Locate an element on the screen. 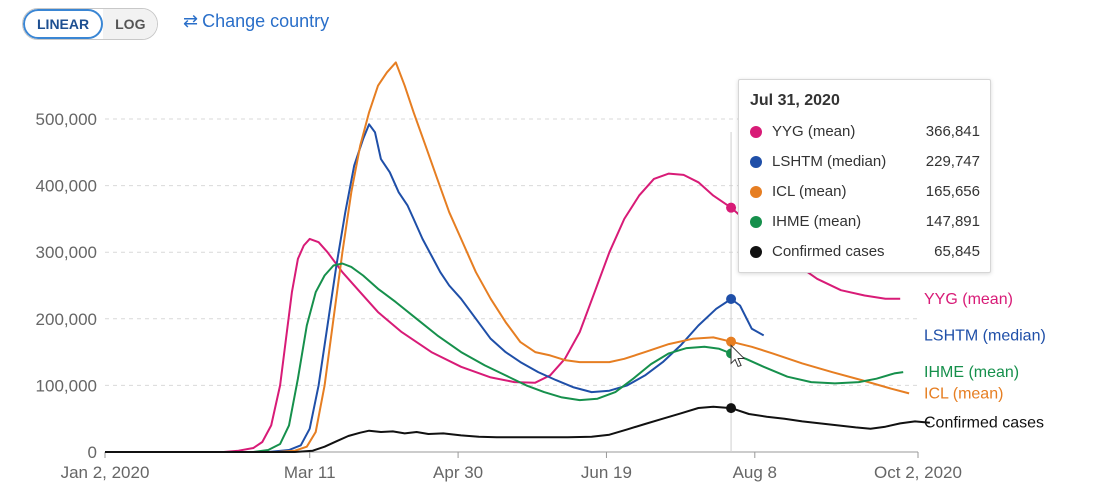 The height and width of the screenshot is (499, 1114). series-end-label-1: LSHTM (median) is located at coordinates (985, 335).